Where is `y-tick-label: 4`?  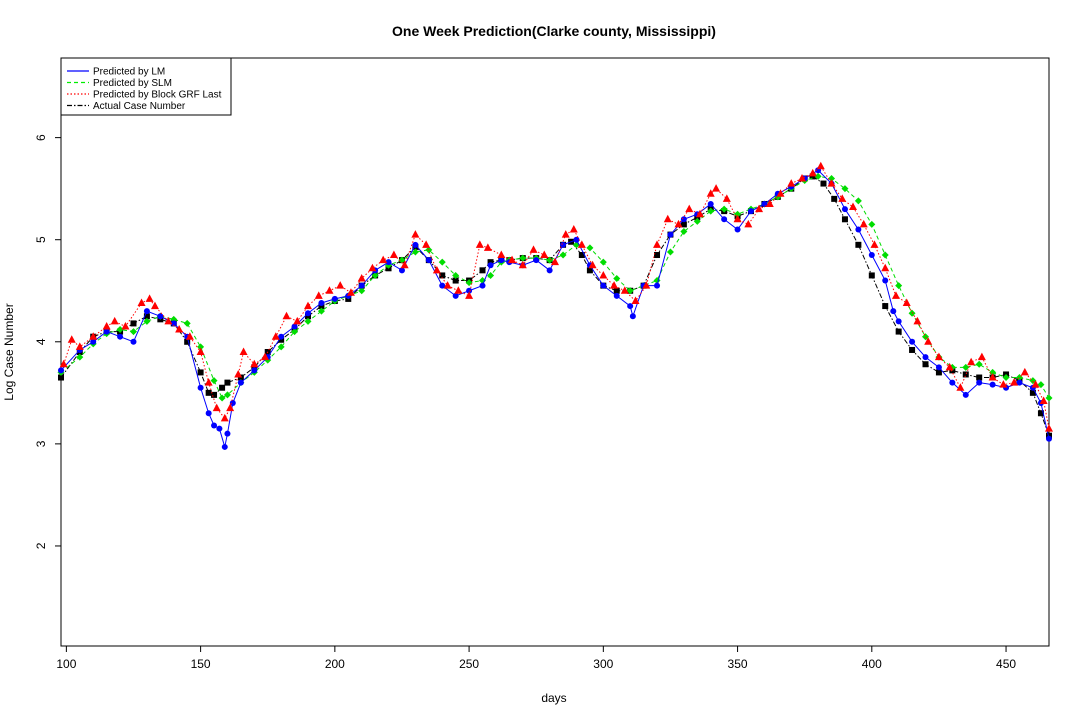 y-tick-label: 4 is located at coordinates (41, 341).